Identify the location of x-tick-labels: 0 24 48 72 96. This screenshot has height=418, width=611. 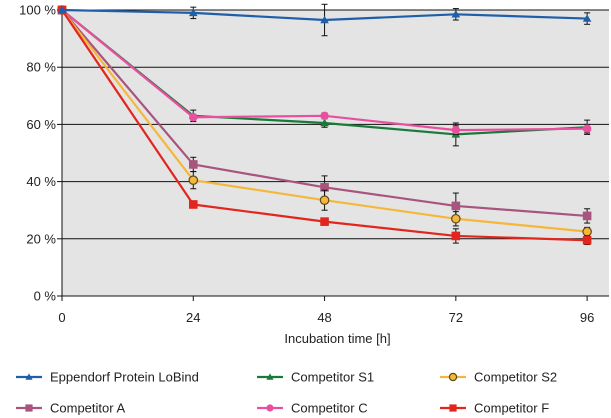
(326, 317).